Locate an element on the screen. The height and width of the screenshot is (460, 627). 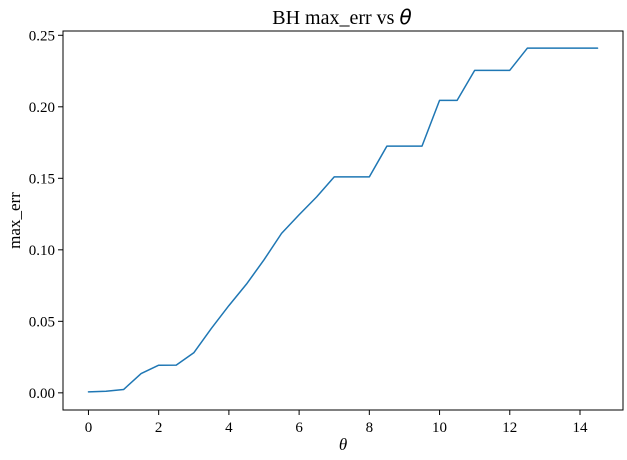
y-tick-label: 0.00 is located at coordinates (42, 394).